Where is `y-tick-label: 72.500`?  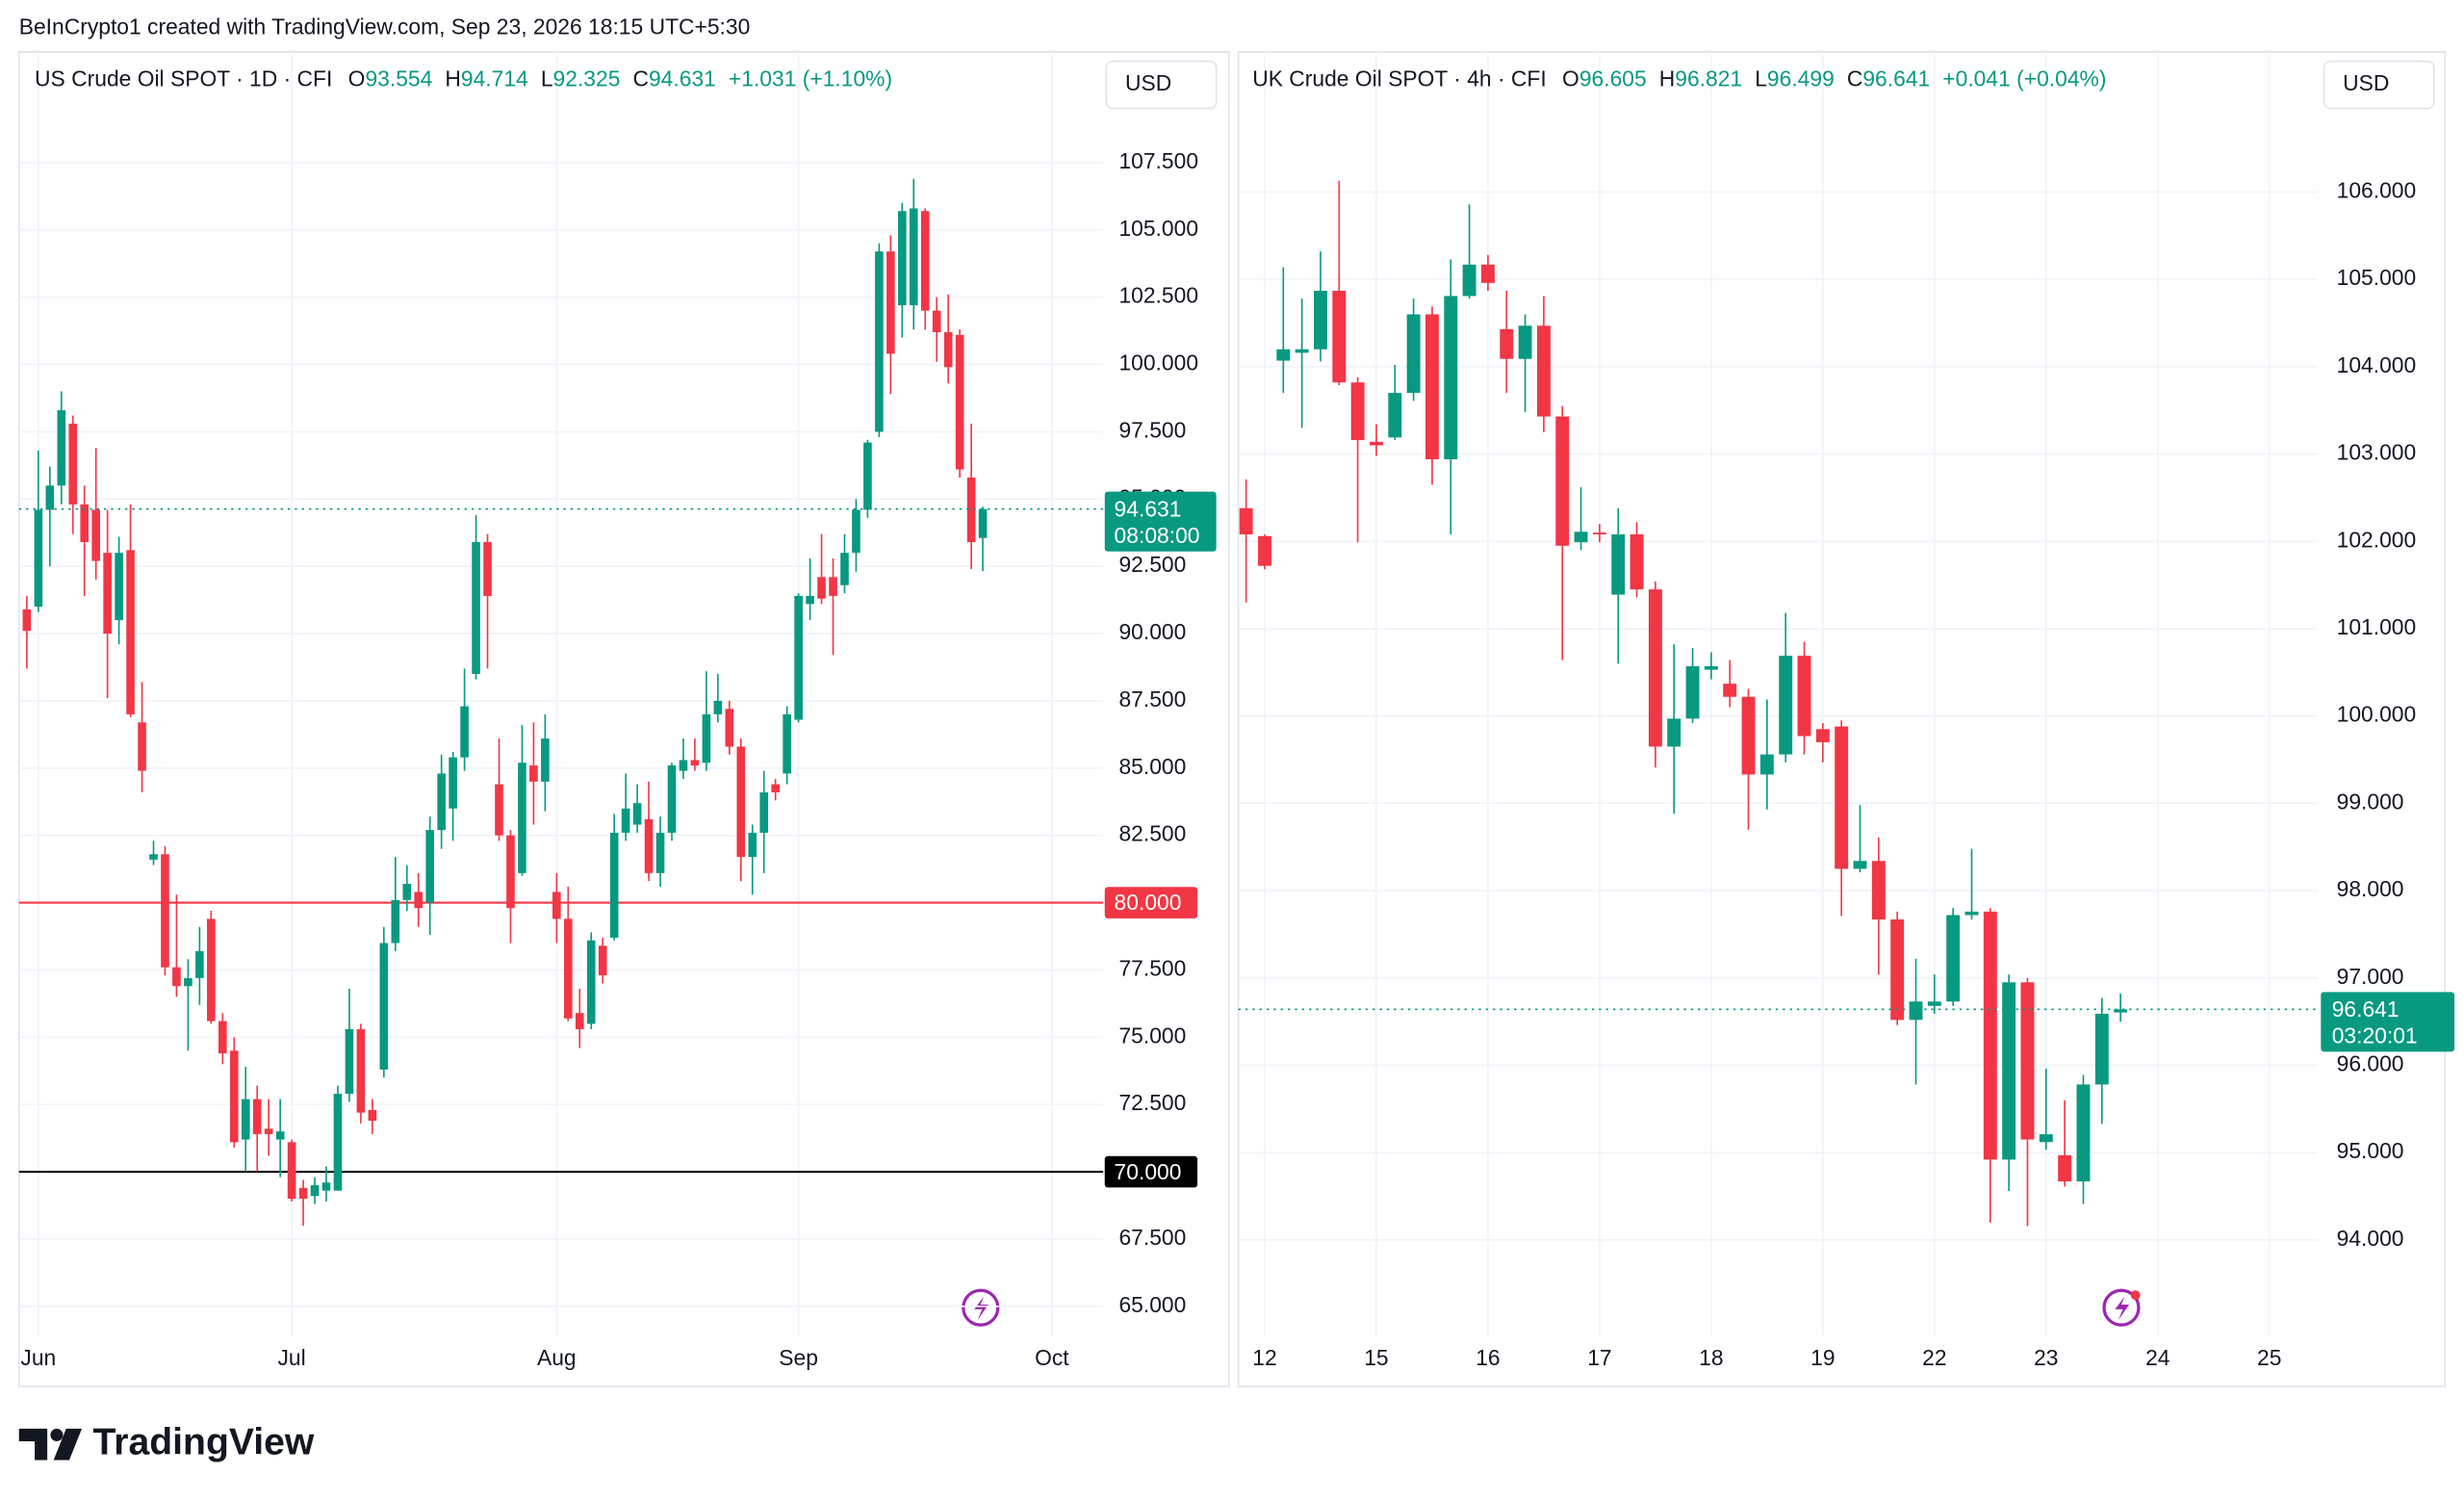 y-tick-label: 72.500 is located at coordinates (1152, 1102).